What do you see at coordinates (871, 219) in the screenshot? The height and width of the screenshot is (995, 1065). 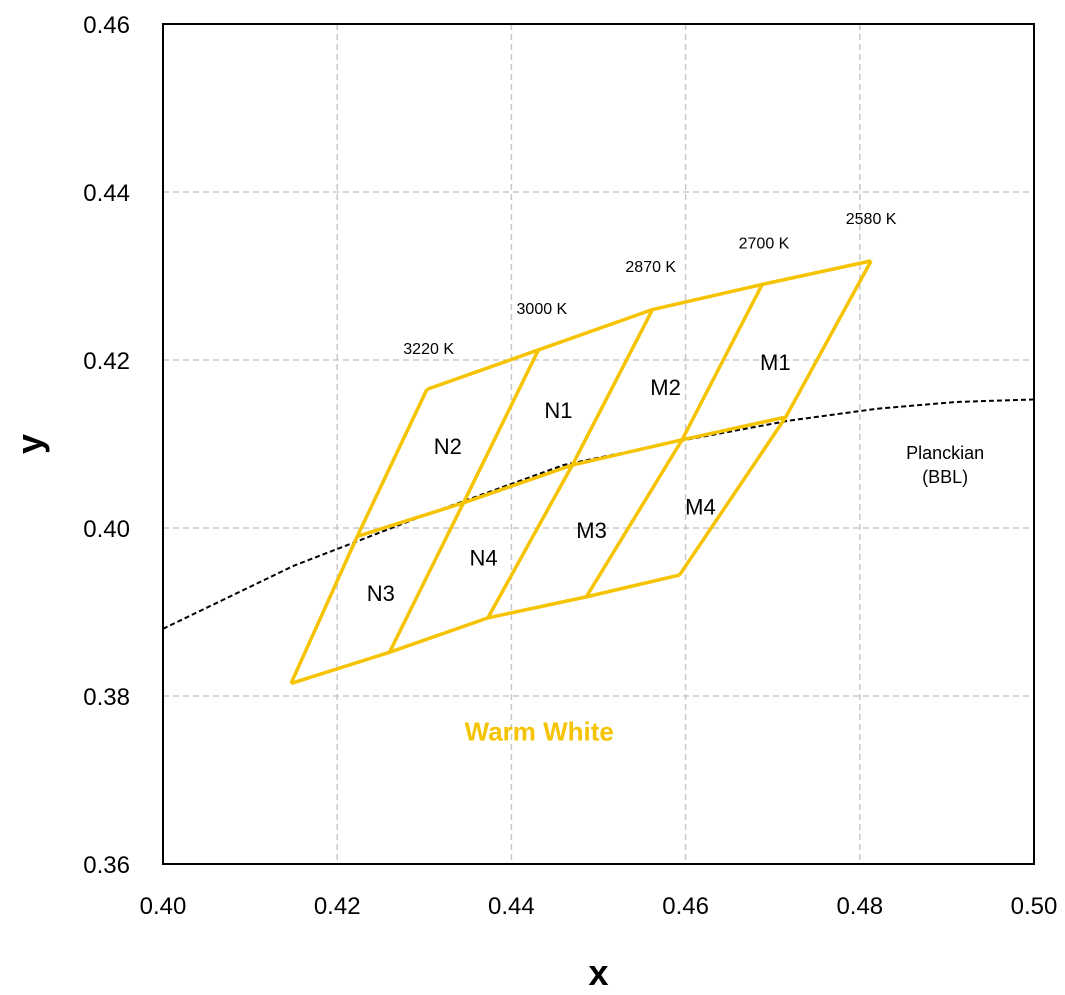 I see `cct-label: 2580 K` at bounding box center [871, 219].